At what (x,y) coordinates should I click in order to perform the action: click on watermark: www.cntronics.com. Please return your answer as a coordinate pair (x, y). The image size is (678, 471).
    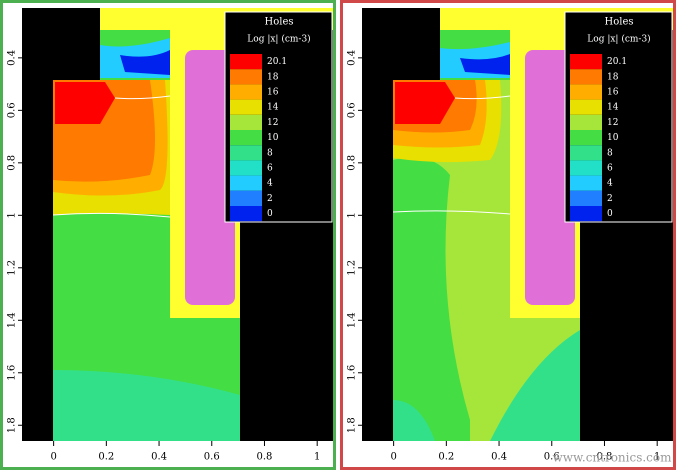
    Looking at the image, I should click on (612, 458).